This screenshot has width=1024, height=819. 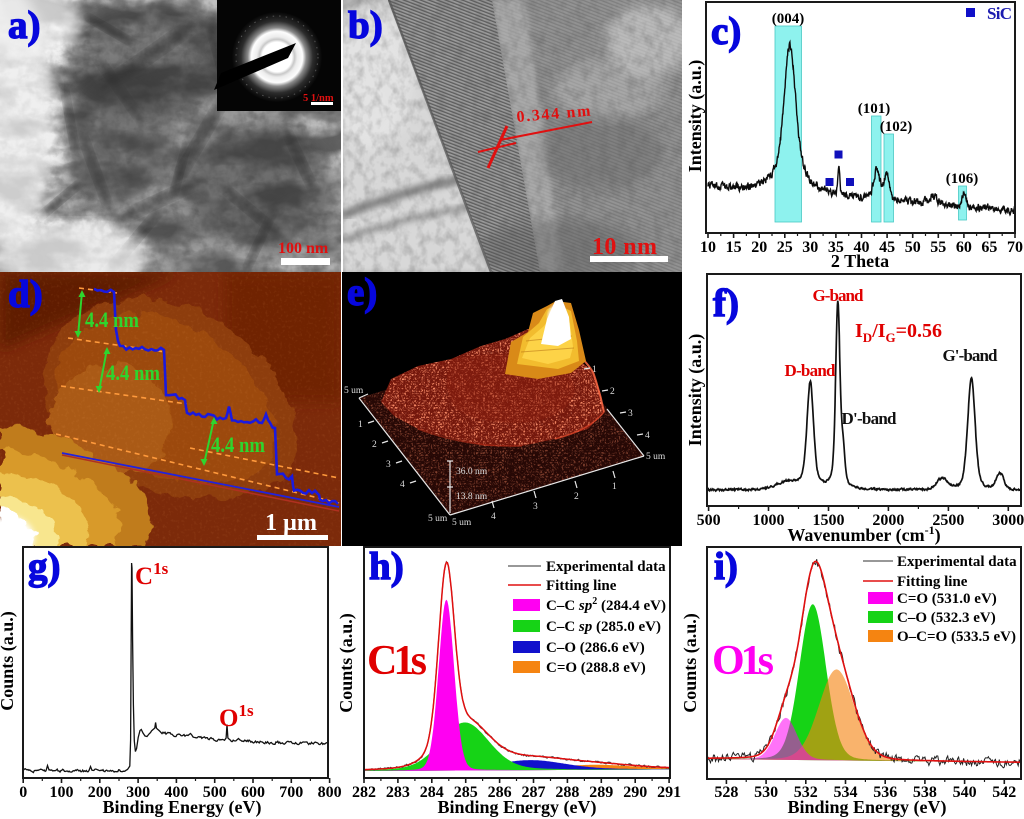 I want to click on svg-text: 10, so click(x=708, y=247).